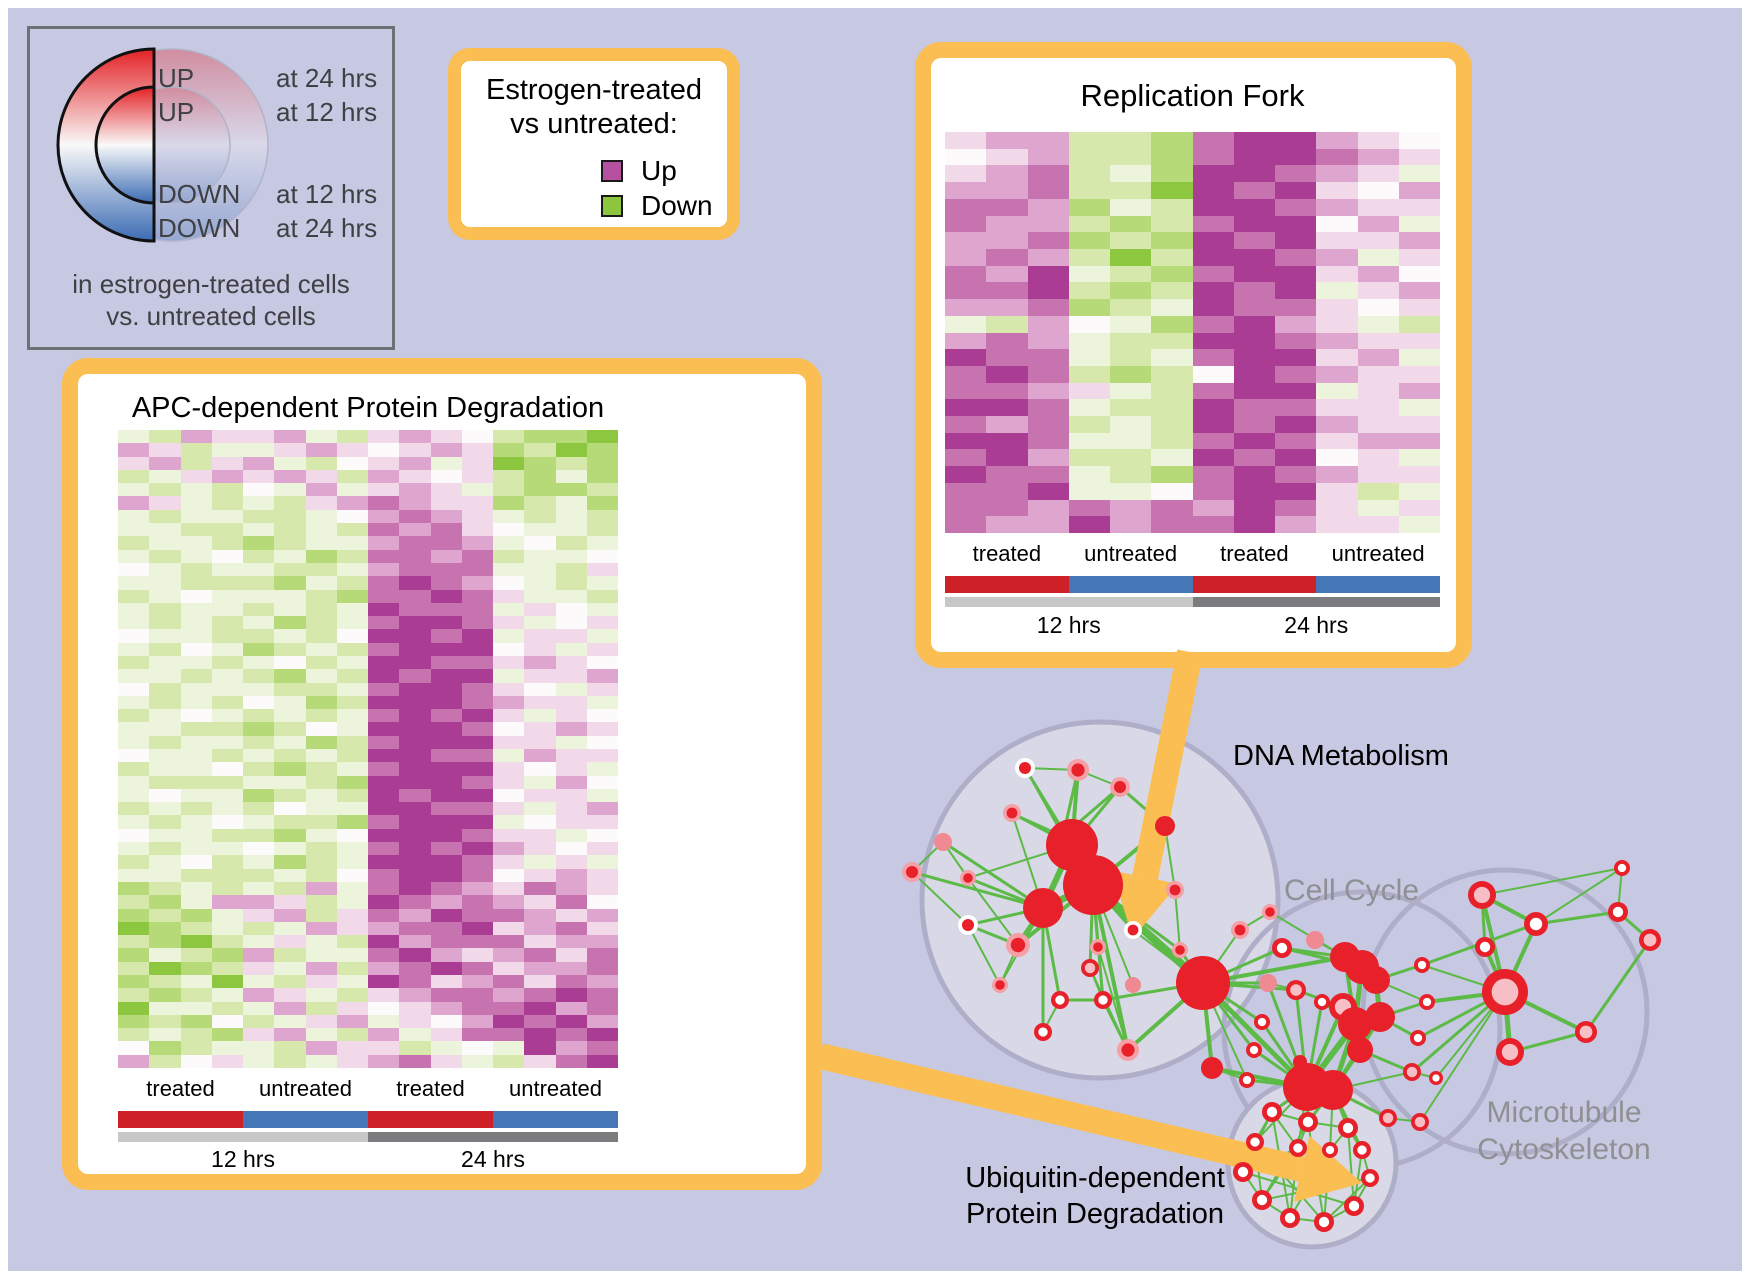 This screenshot has height=1279, width=1750. Describe the element at coordinates (368, 408) in the screenshot. I see `apc-degradation-title: APC-dependent Protein Degradation` at that location.